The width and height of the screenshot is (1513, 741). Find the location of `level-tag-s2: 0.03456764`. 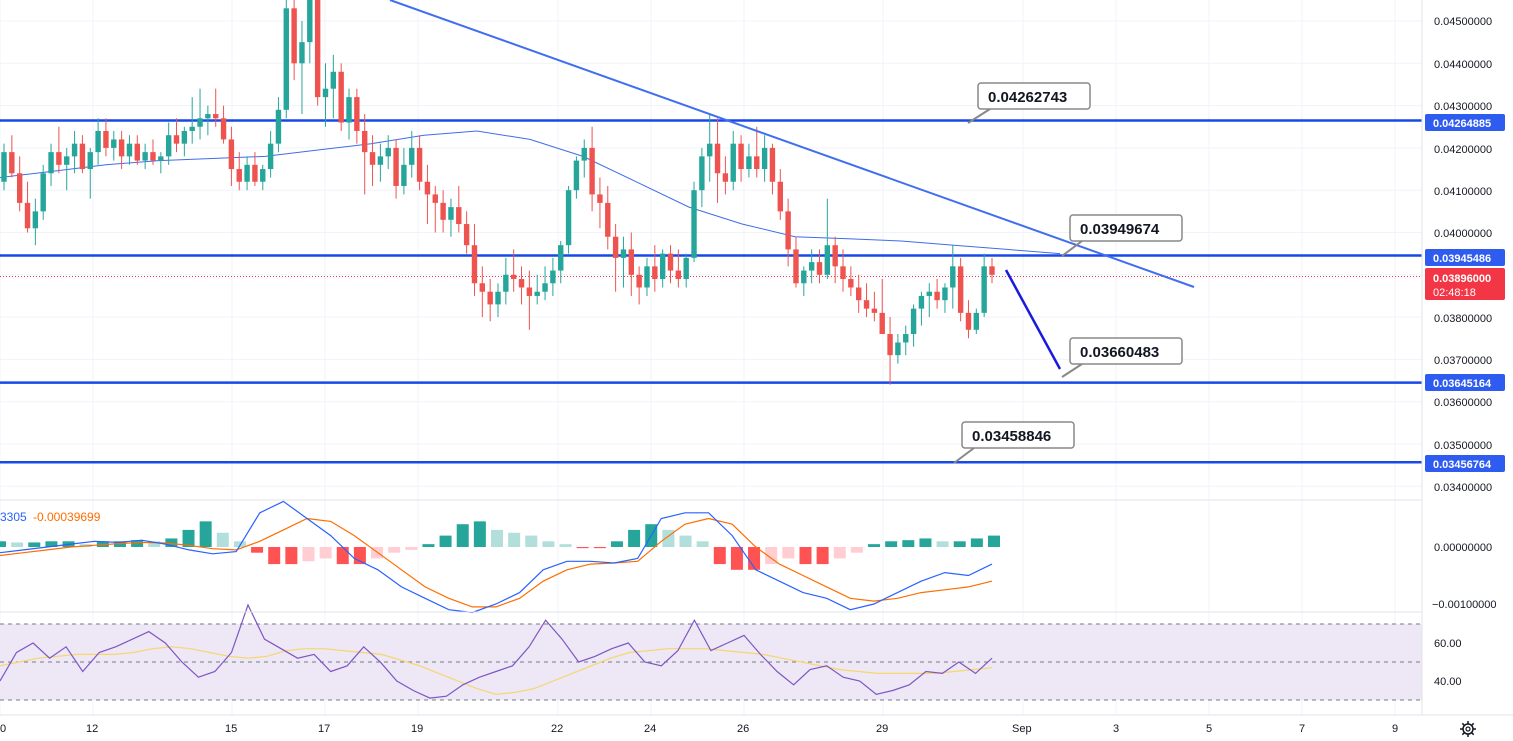

level-tag-s2: 0.03456764 is located at coordinates (1465, 463).